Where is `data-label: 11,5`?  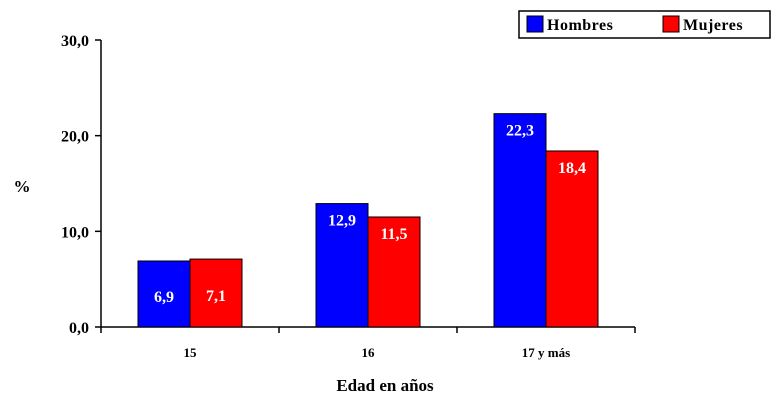 data-label: 11,5 is located at coordinates (393, 234).